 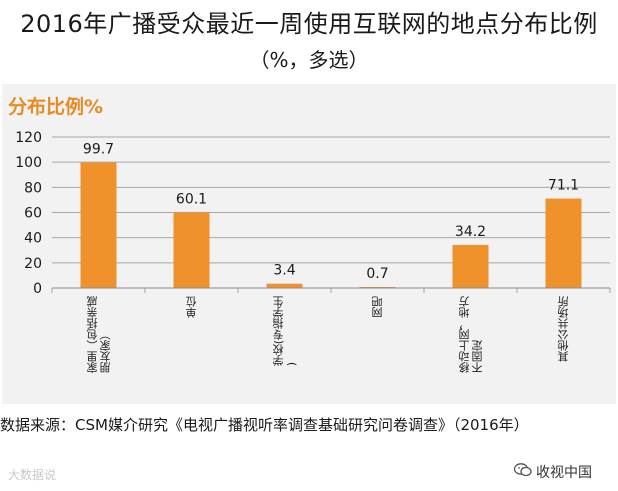 I want to click on watermark-text: 大数据说, so click(x=32, y=475).